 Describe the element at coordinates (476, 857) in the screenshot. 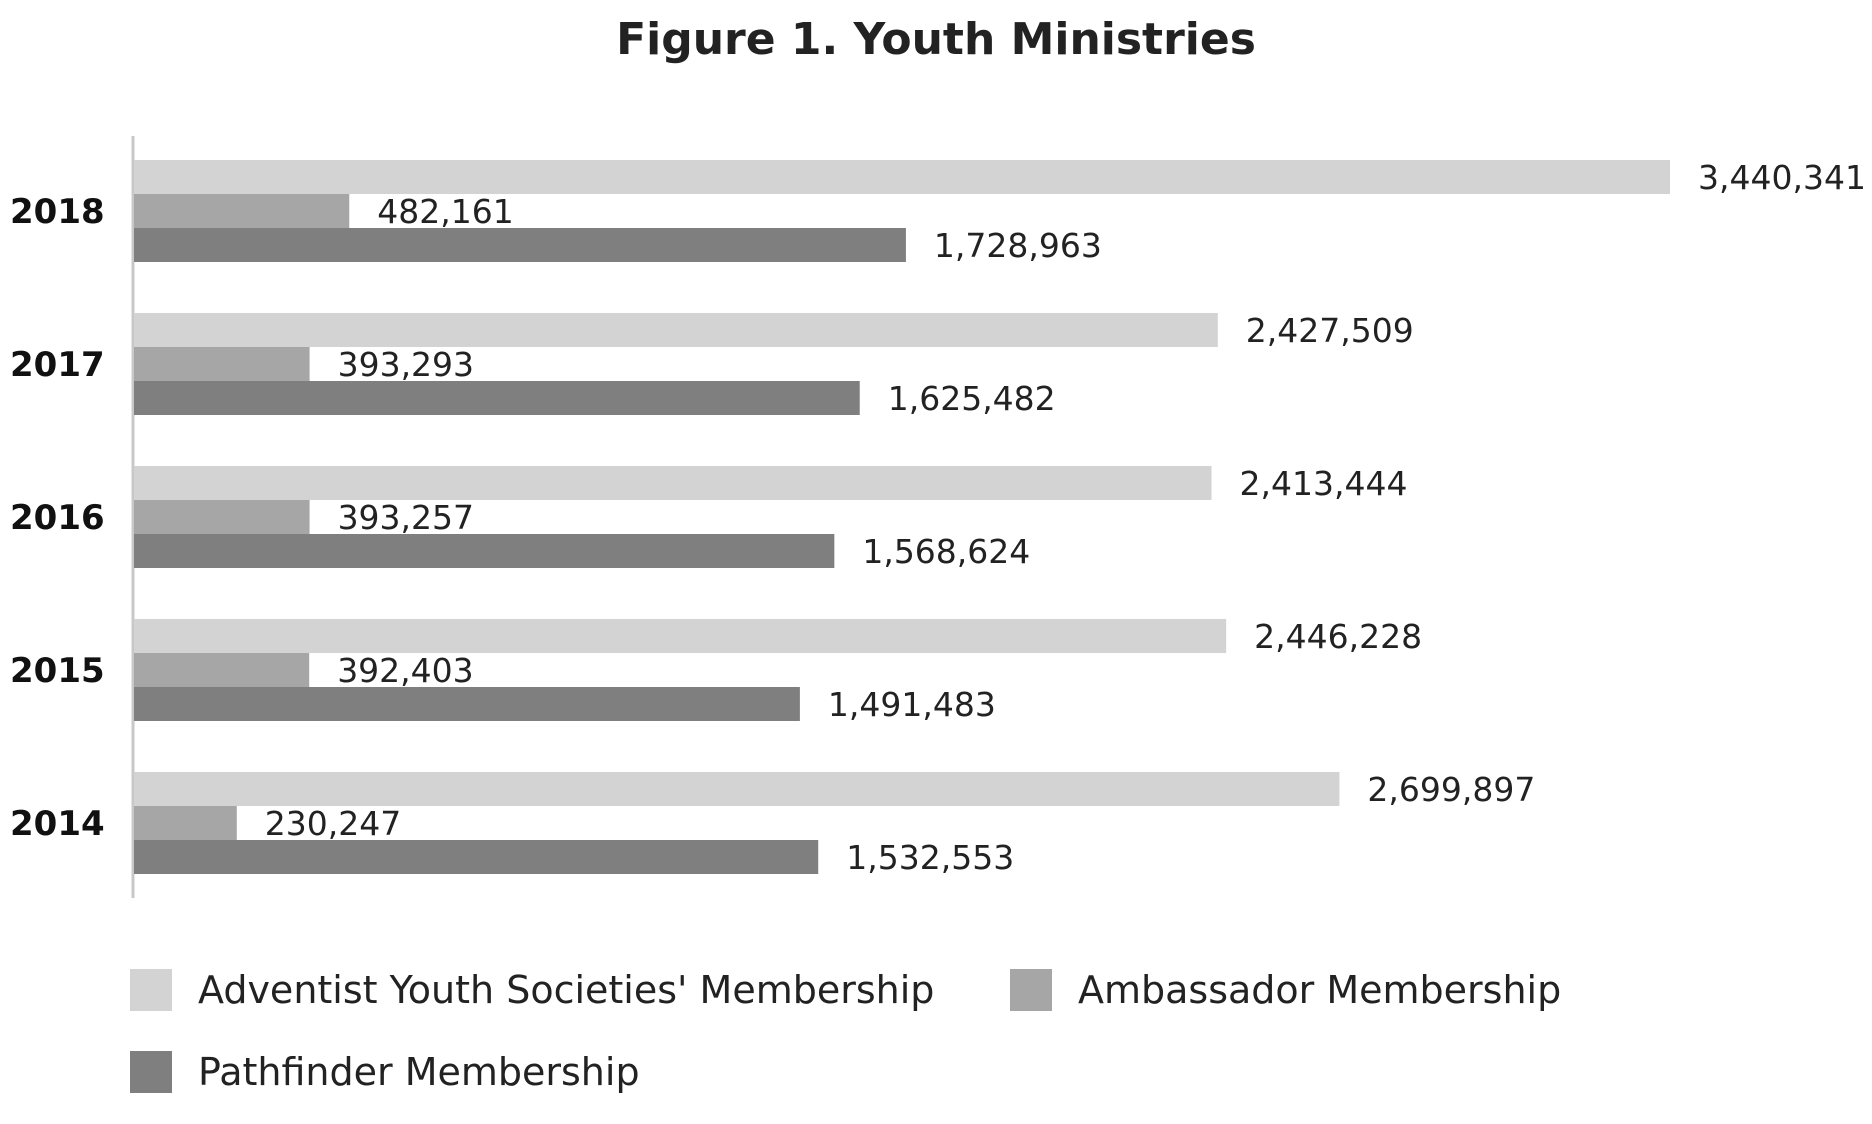

I see `bar-pathfinder-2014` at that location.